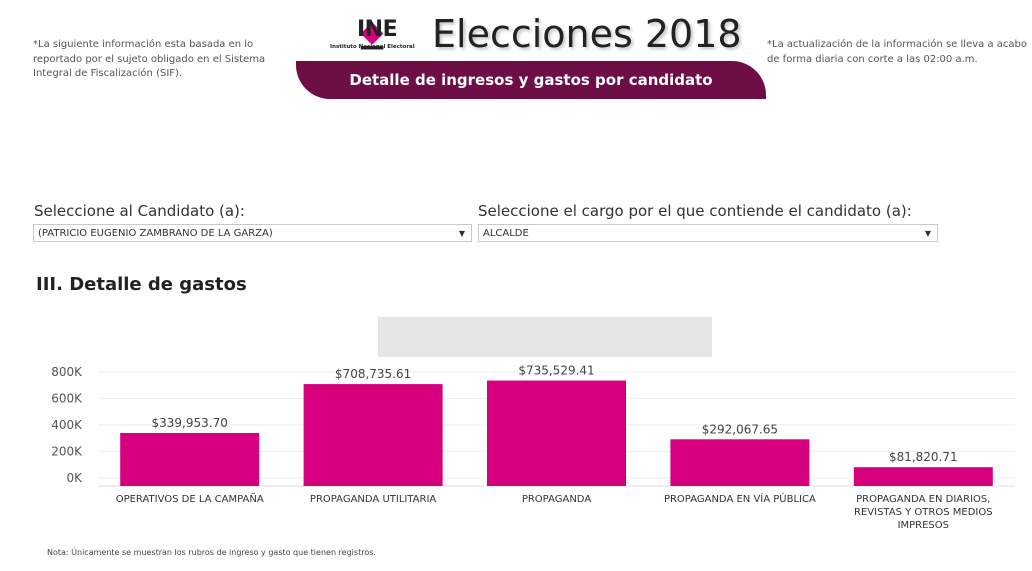 The height and width of the screenshot is (571, 1032). What do you see at coordinates (556, 371) in the screenshot?
I see `data-label: $735,529.41` at bounding box center [556, 371].